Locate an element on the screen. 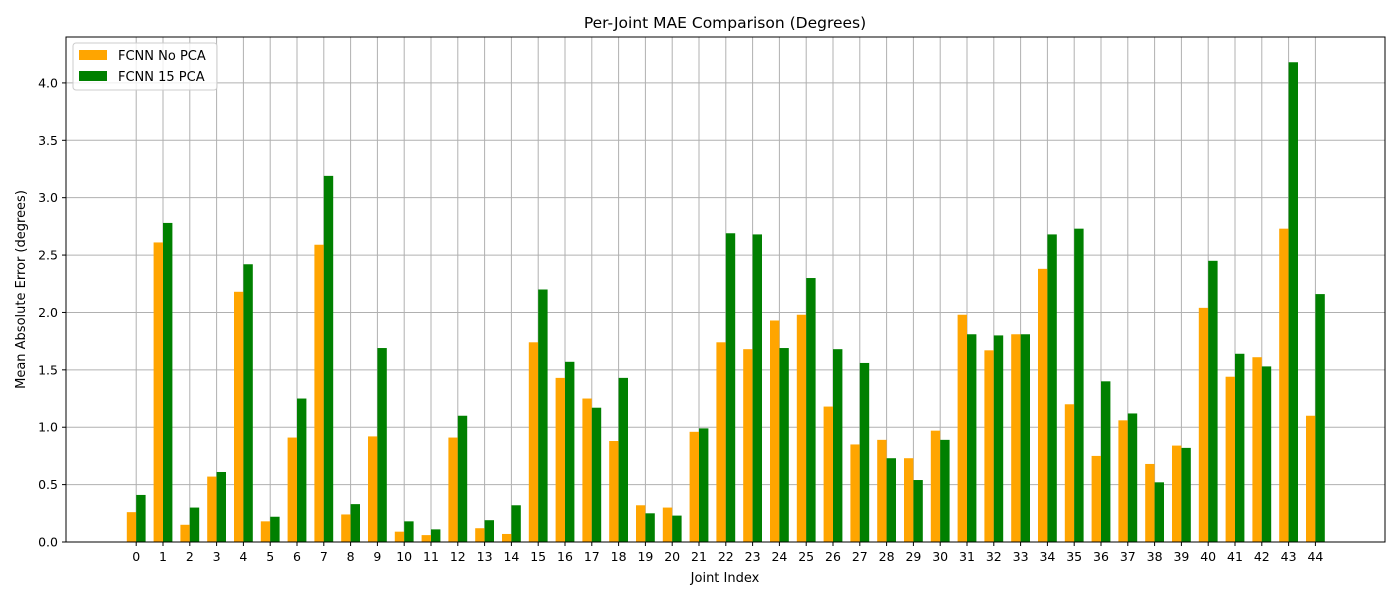 The image size is (1400, 600). x-tick-label: 44 is located at coordinates (1315, 556).